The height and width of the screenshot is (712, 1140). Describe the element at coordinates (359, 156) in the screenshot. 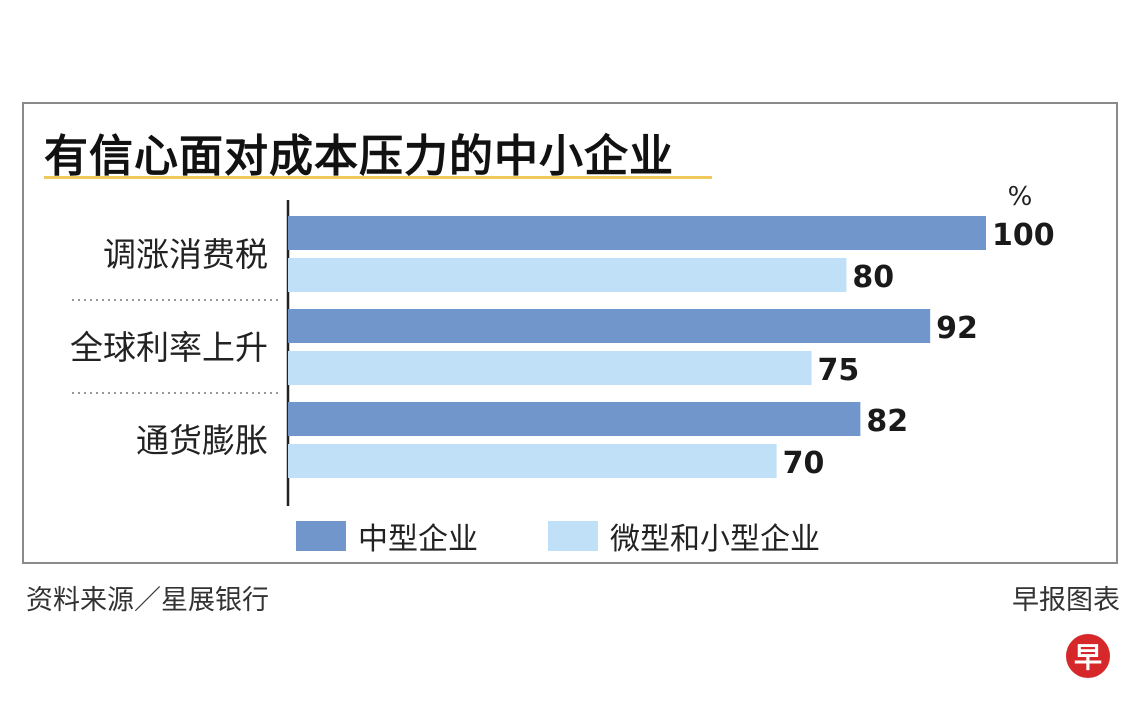

I see `chart-title: 有信心面对成本压力的中小企业` at that location.